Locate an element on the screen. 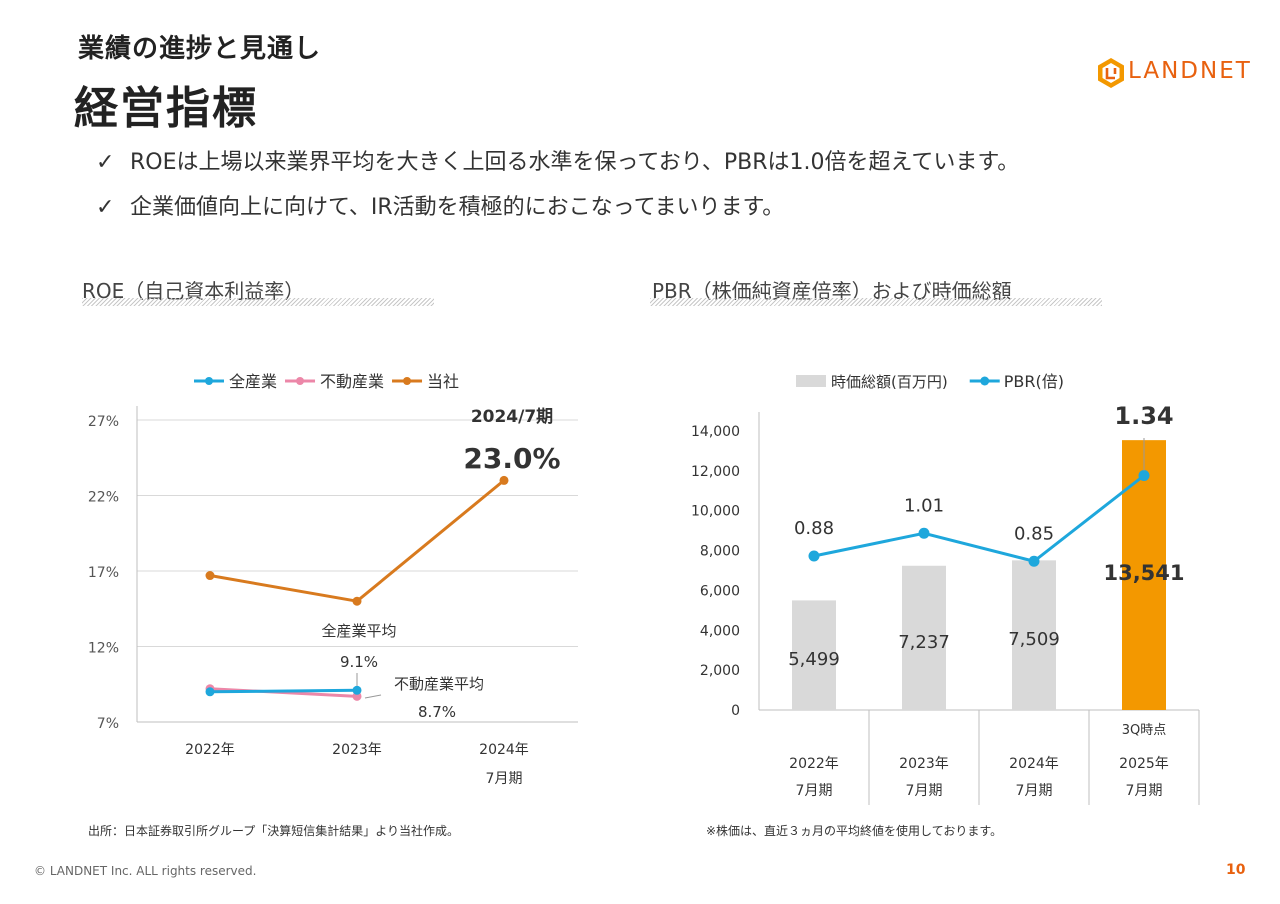  annotation-label: 不動産業平均 is located at coordinates (439, 684).